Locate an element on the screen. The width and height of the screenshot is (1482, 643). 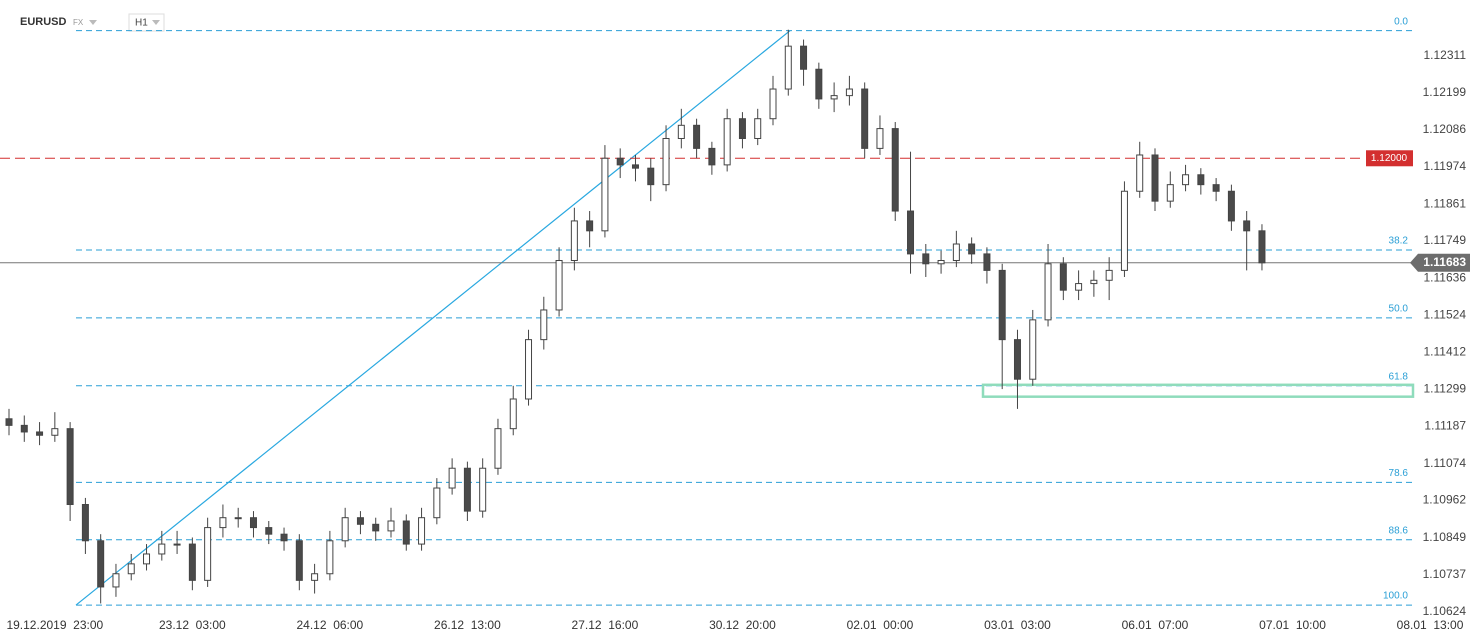
y-tick-label: 1.11974 is located at coordinates (1445, 166).